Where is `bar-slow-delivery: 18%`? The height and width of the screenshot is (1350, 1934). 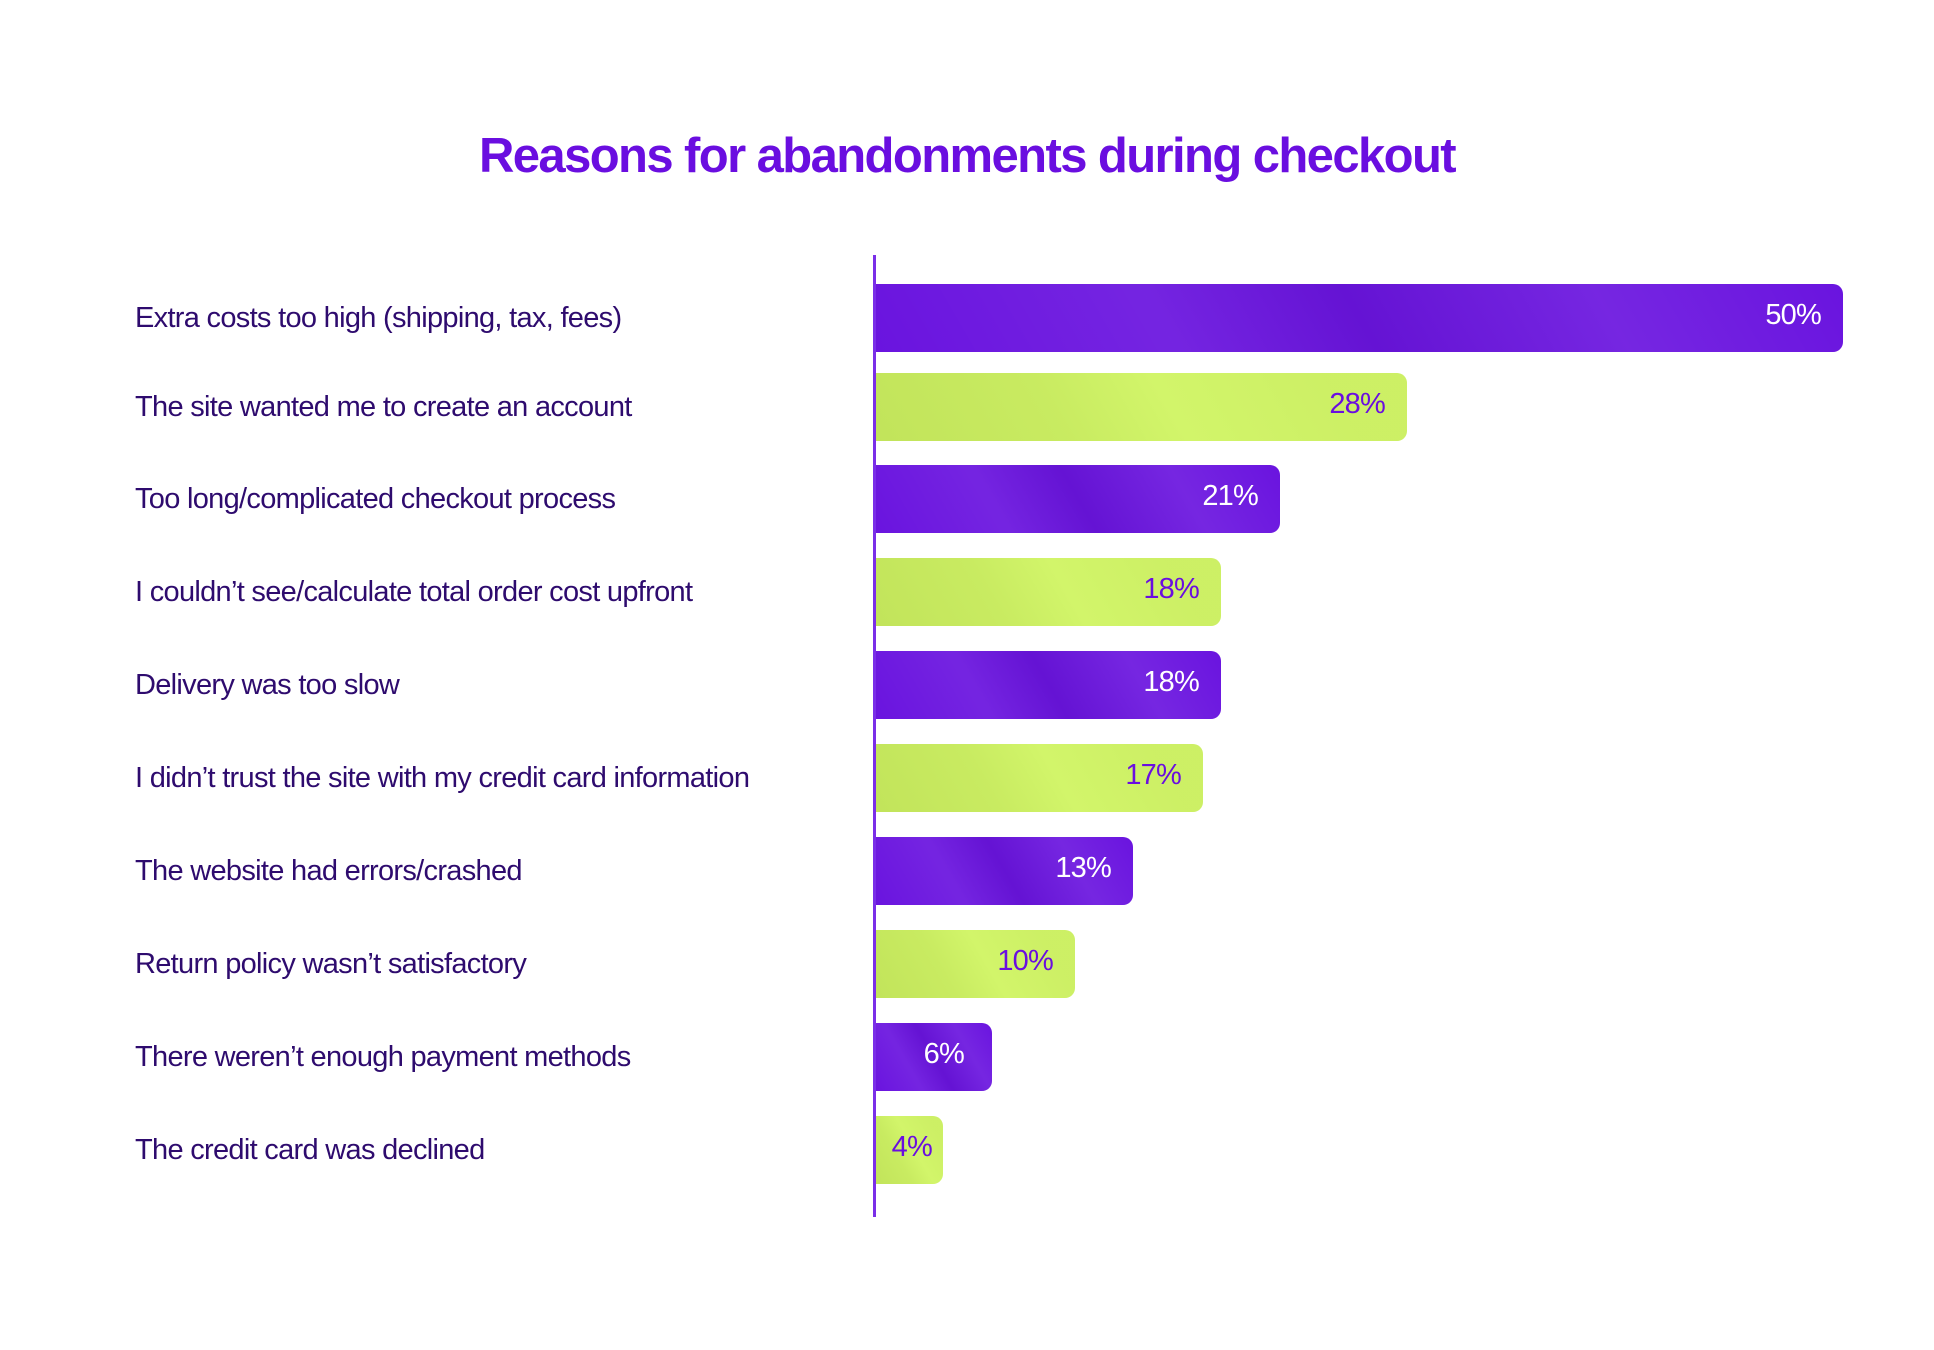 bar-slow-delivery: 18% is located at coordinates (1048, 685).